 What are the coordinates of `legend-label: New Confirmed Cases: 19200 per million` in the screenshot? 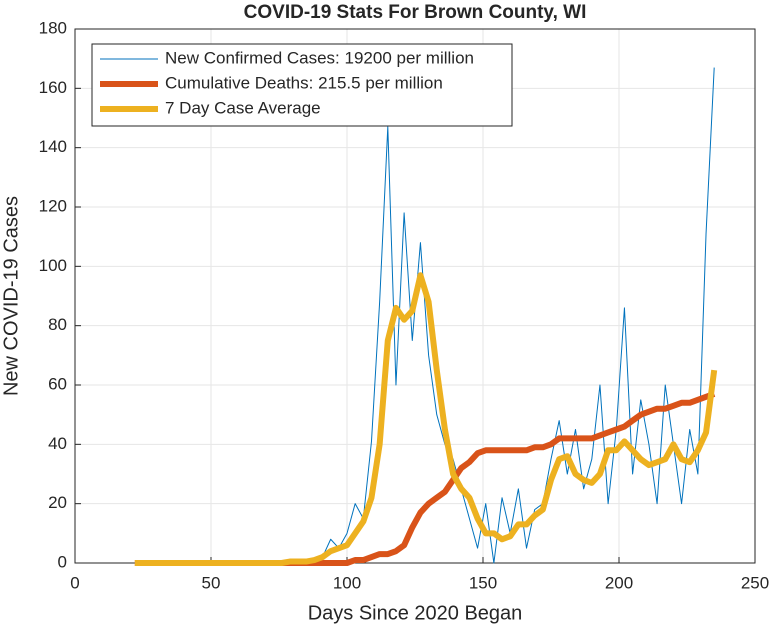 It's located at (319, 57).